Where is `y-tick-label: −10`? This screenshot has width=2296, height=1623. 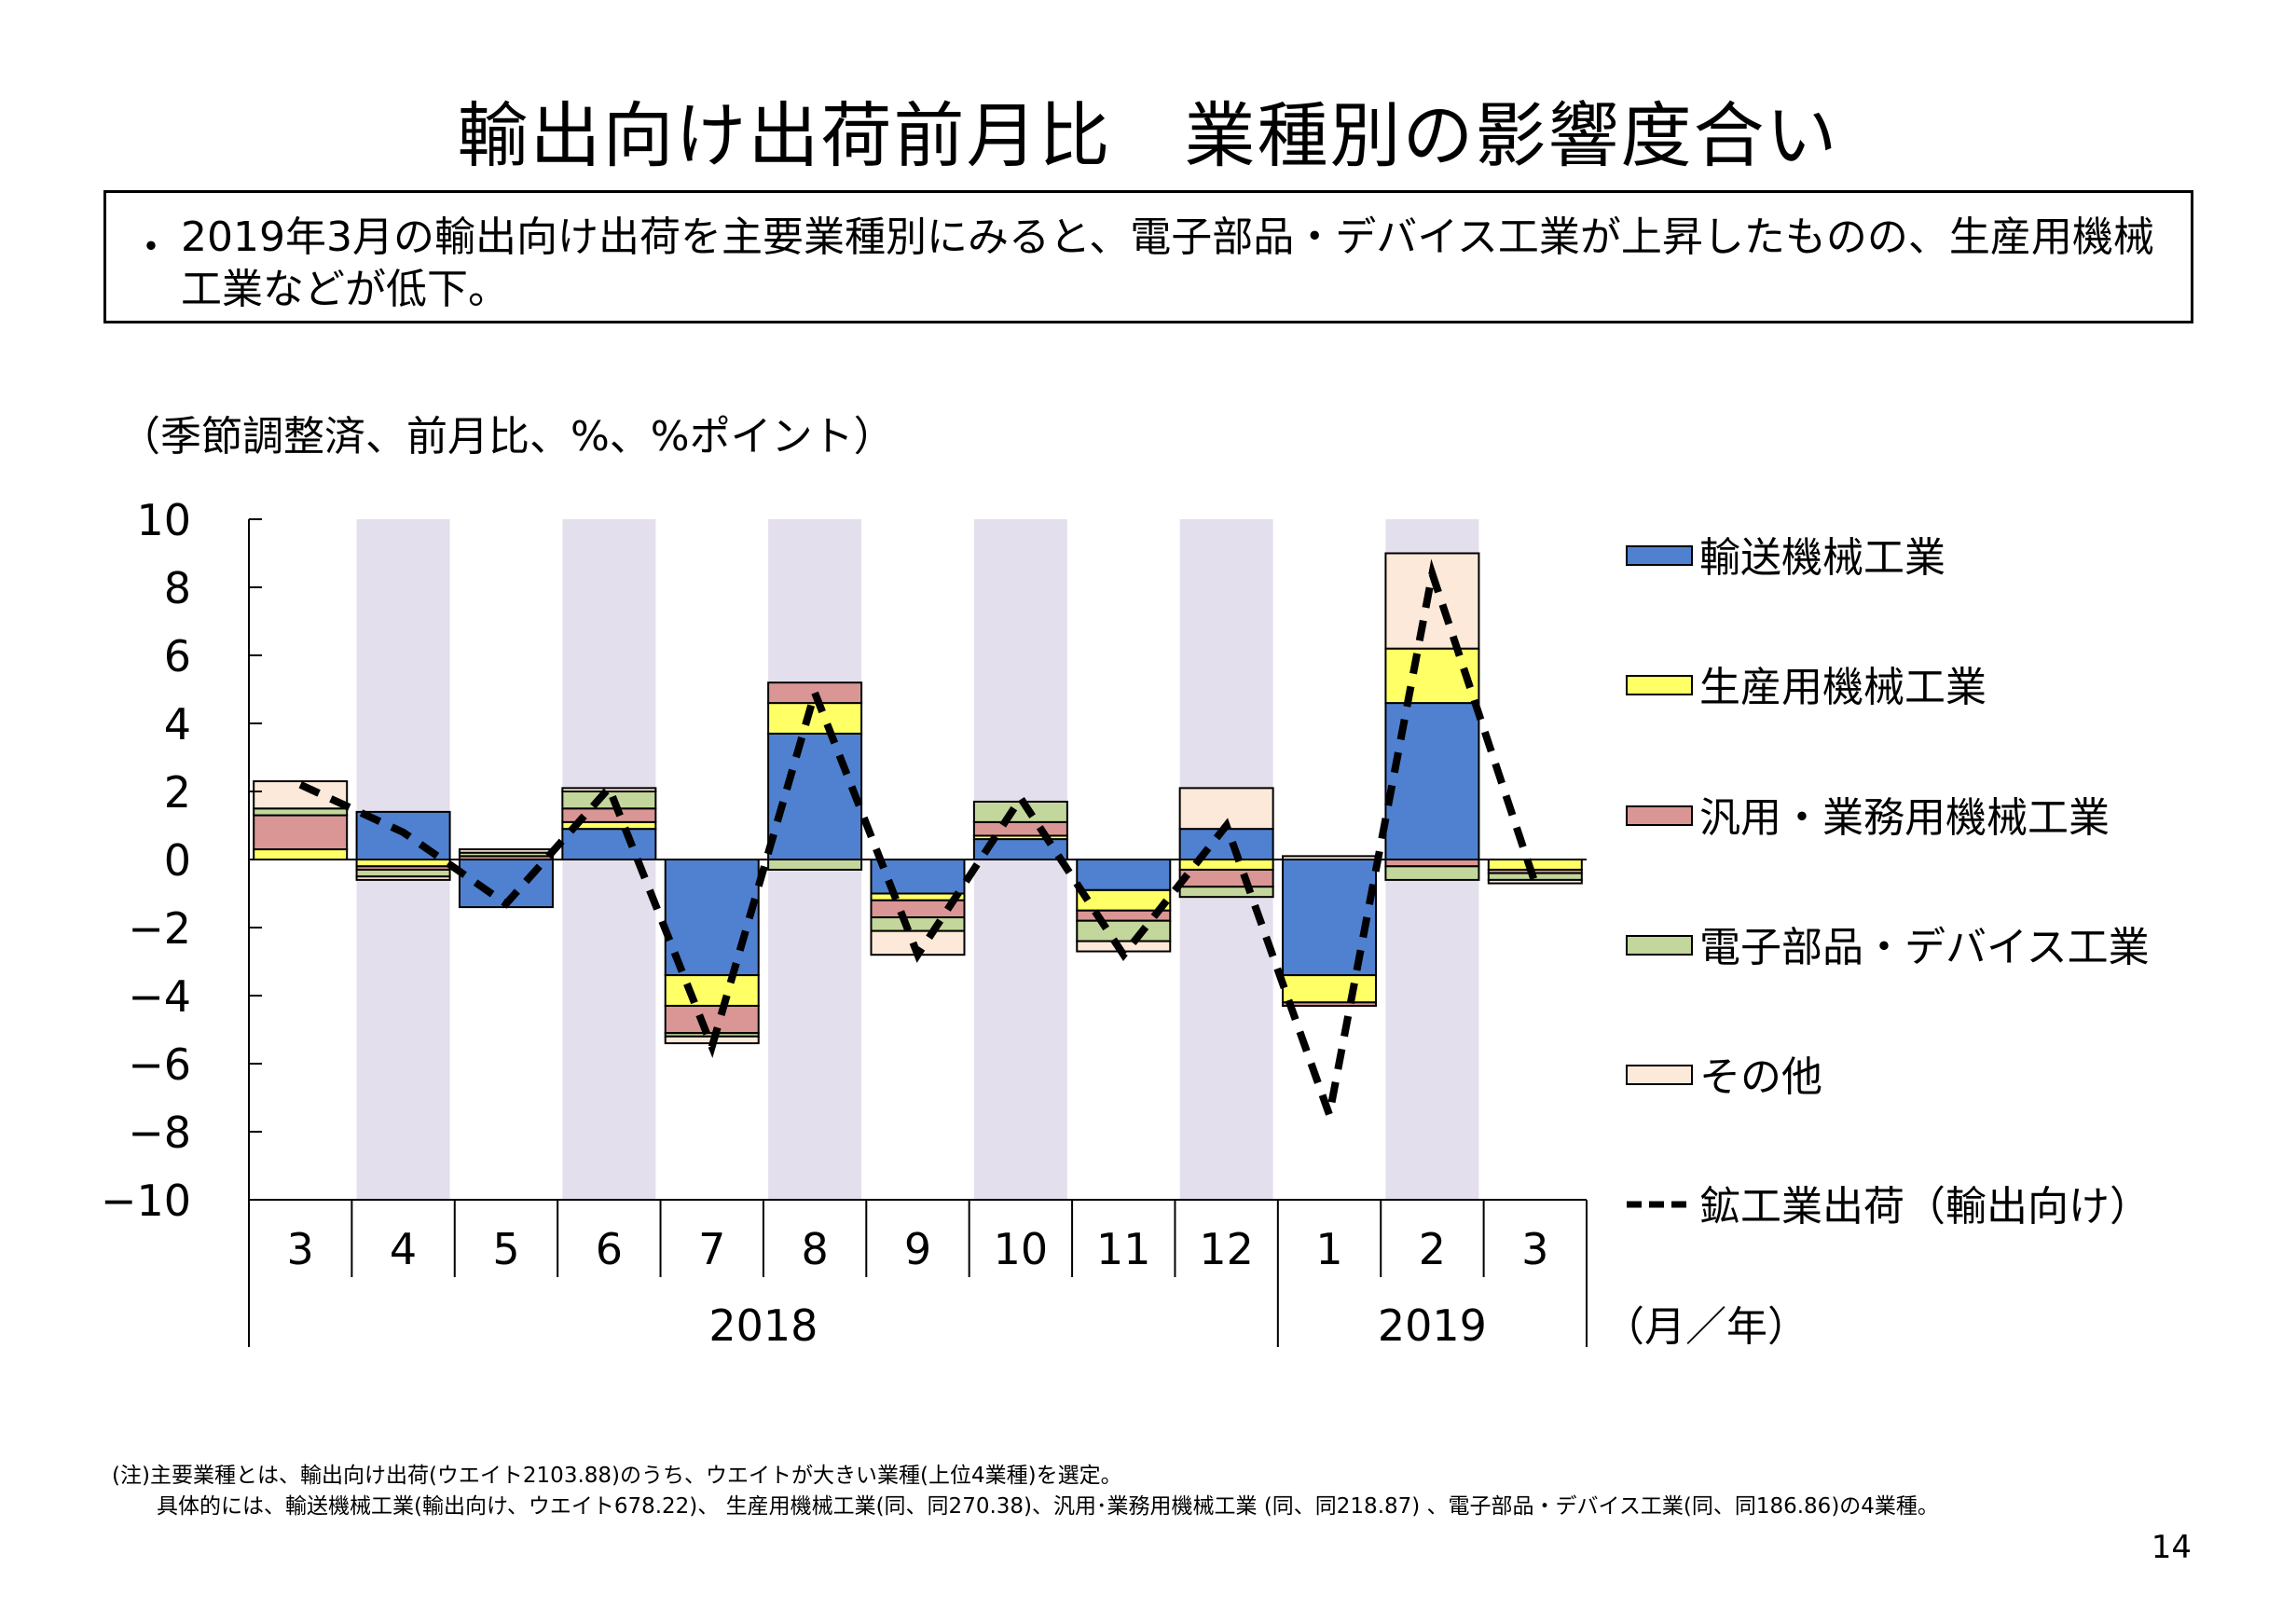 y-tick-label: −10 is located at coordinates (146, 1201).